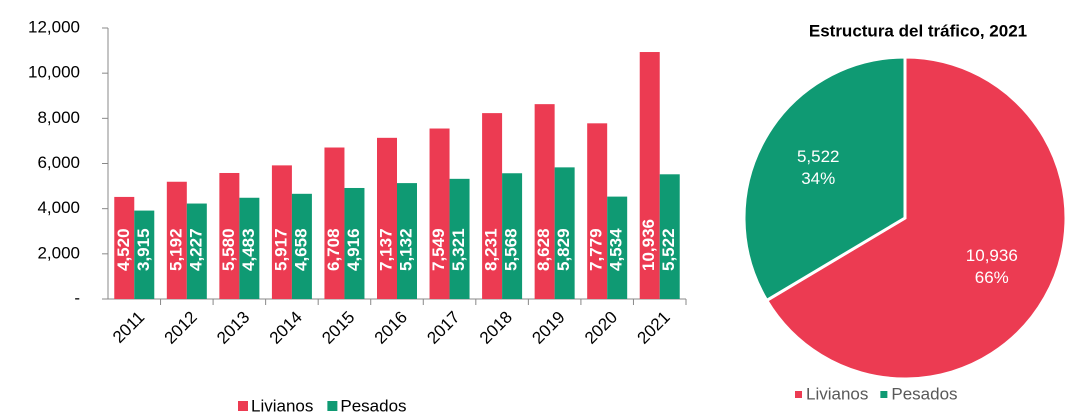 The height and width of the screenshot is (416, 1078). What do you see at coordinates (128, 327) in the screenshot?
I see `x-tick-label: 2011` at bounding box center [128, 327].